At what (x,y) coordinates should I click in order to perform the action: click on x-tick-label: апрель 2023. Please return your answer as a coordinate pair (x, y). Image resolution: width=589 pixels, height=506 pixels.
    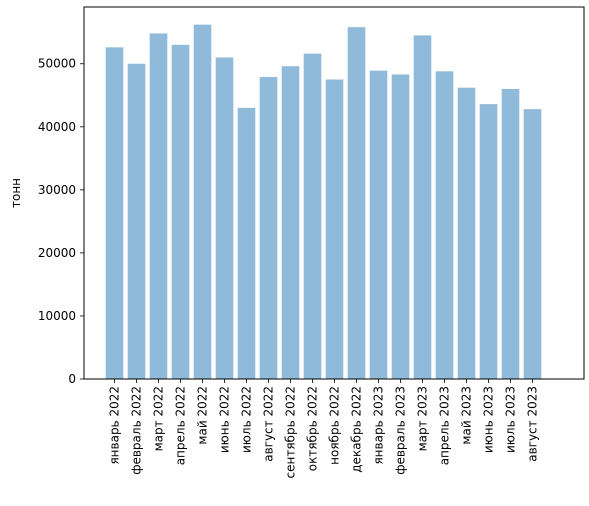
    Looking at the image, I should click on (445, 425).